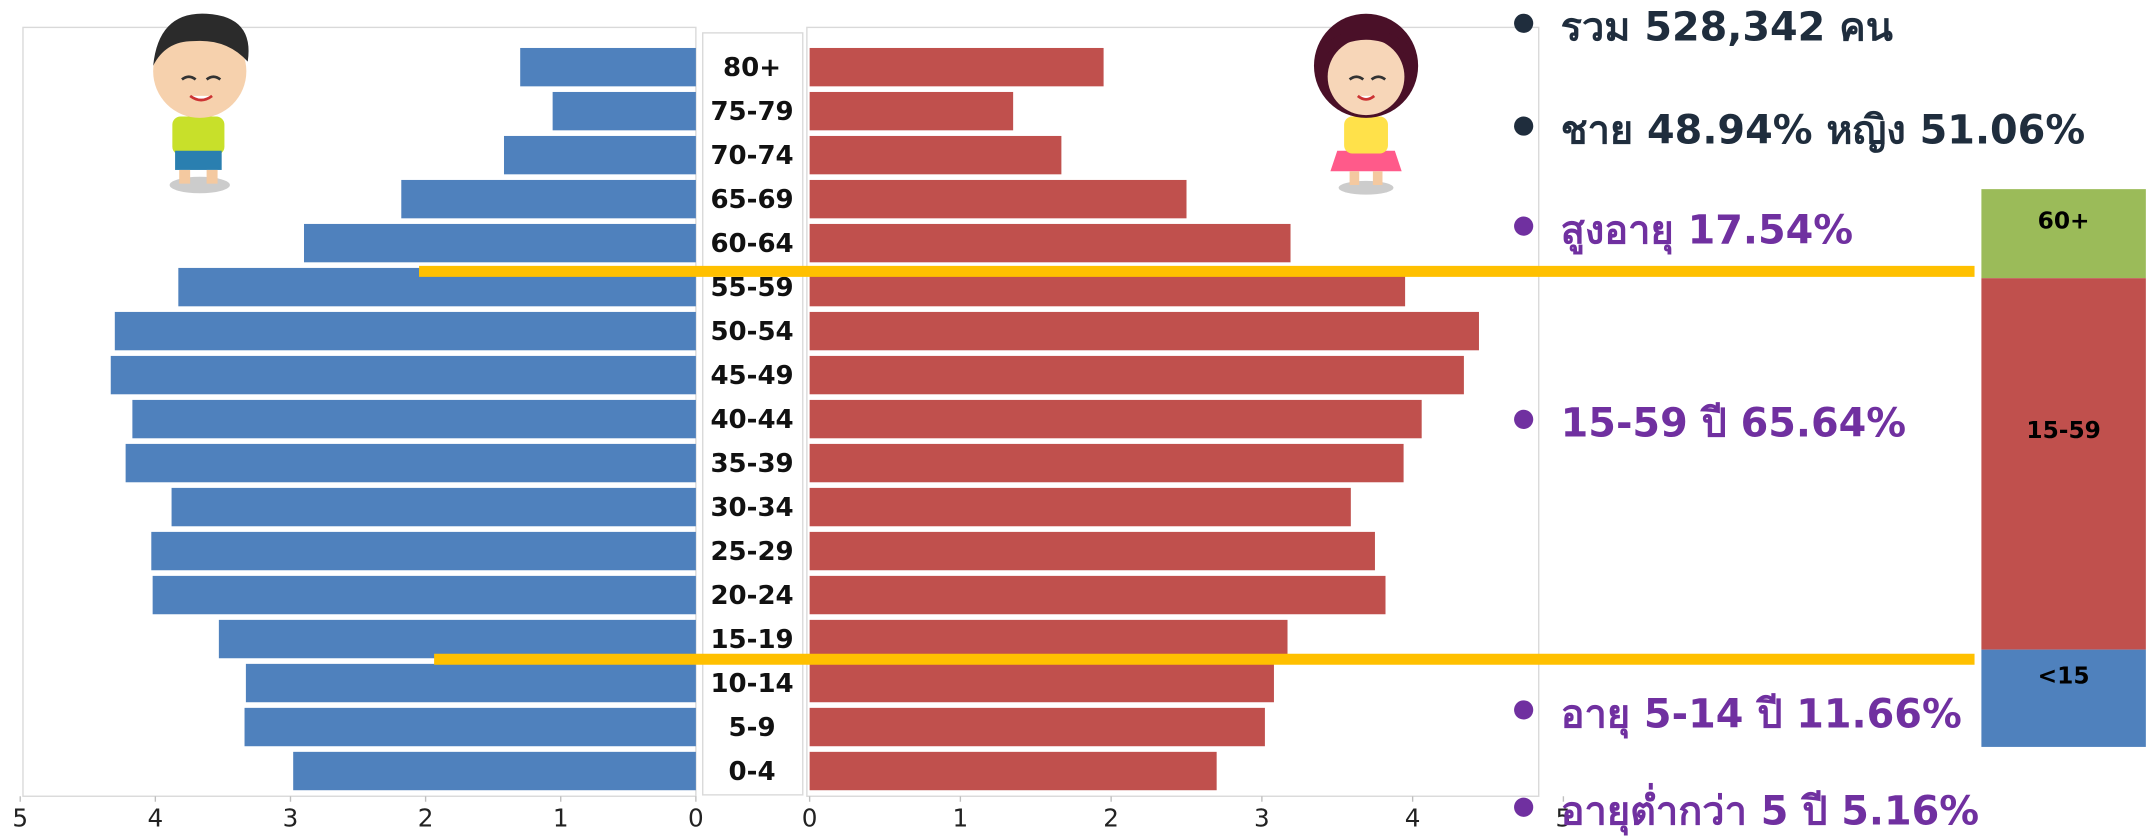 This screenshot has height=836, width=2151. I want to click on category-label: 5-9, so click(752, 728).